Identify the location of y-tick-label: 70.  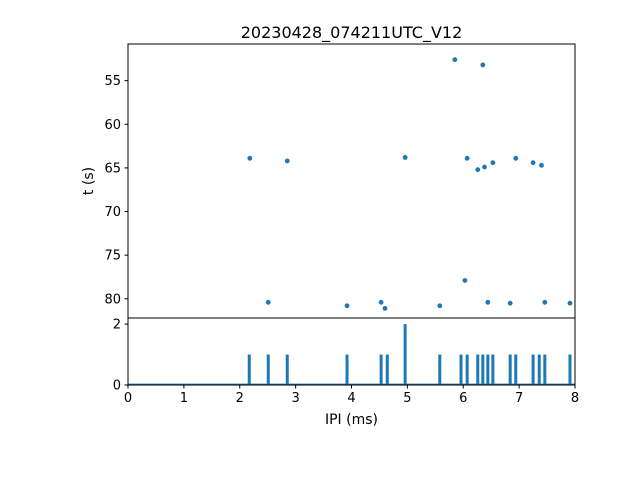
(112, 212).